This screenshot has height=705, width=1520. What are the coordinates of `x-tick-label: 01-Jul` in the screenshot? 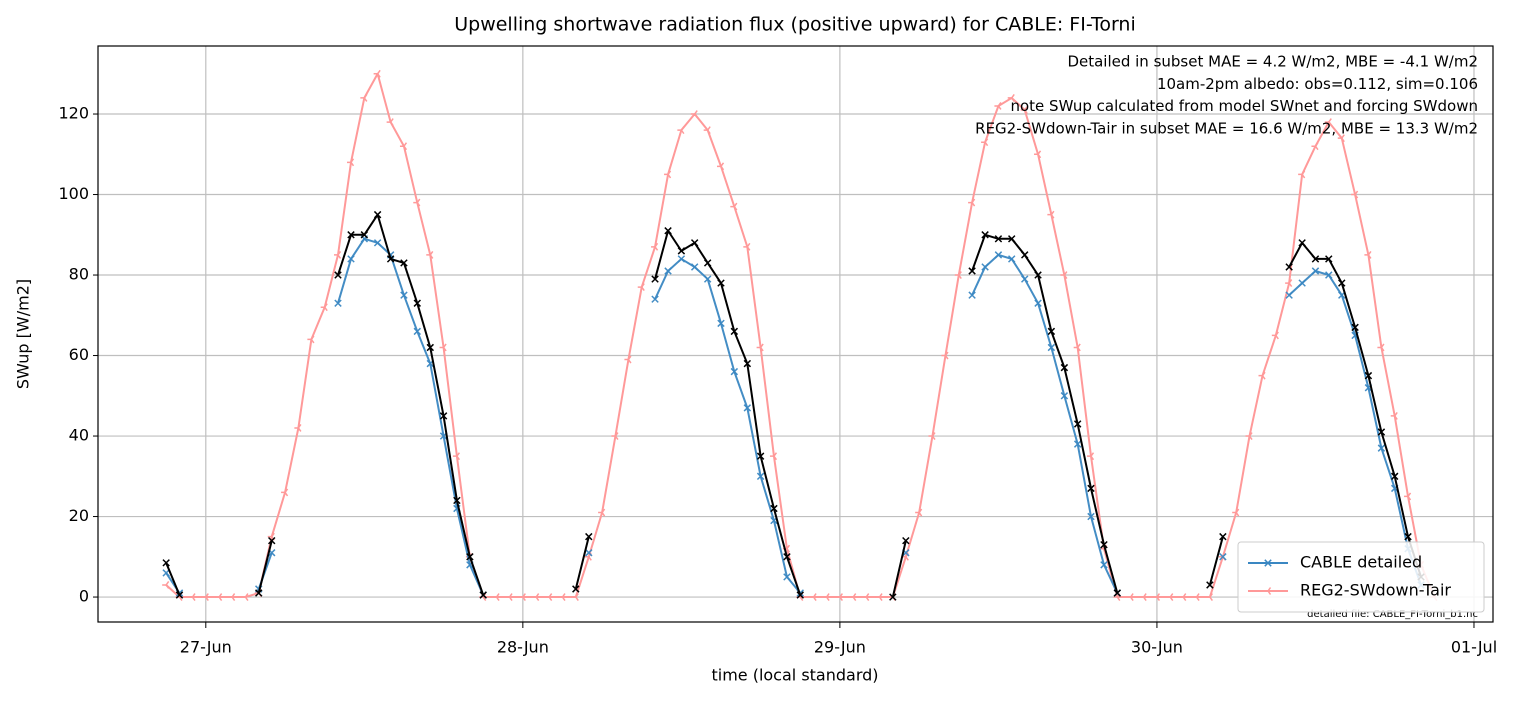 It's located at (1474, 647).